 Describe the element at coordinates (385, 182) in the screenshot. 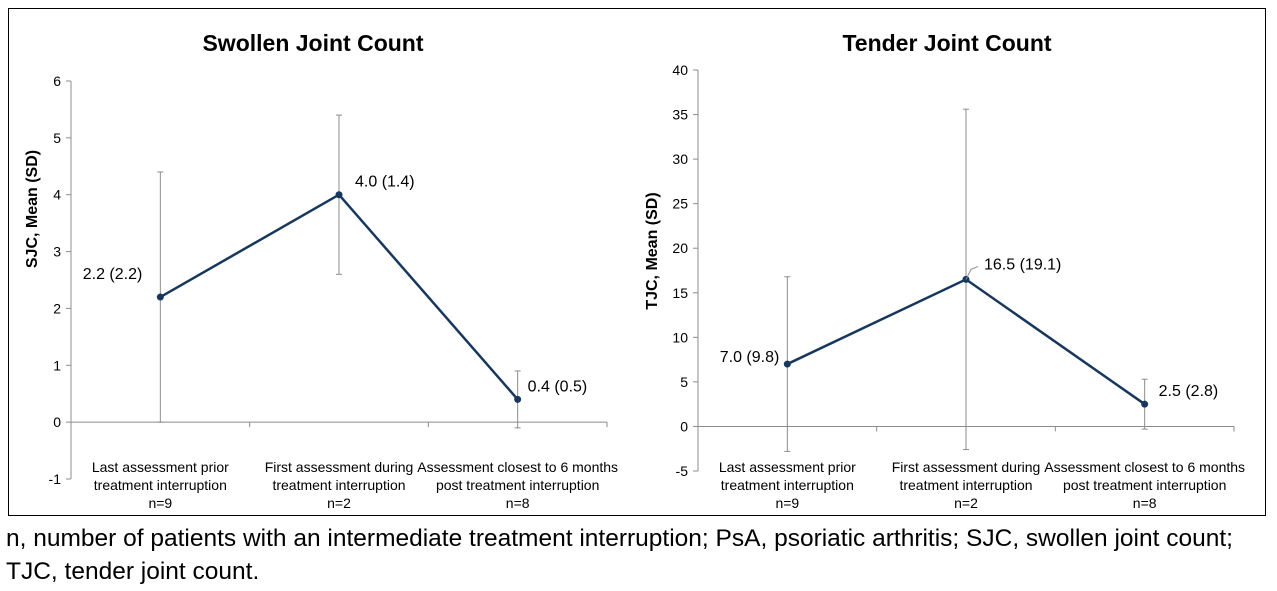

I see `data-label: 4.0 (1.4)` at that location.